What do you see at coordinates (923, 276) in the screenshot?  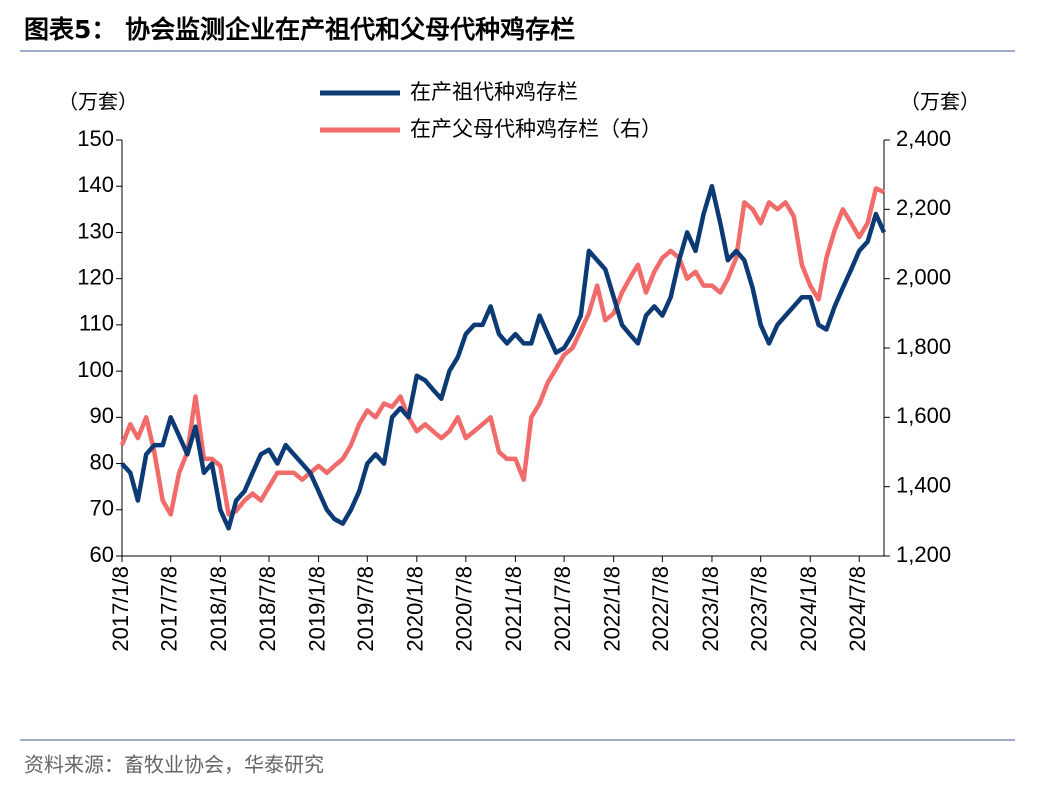 I see `y2-tick-label: 2,000` at bounding box center [923, 276].